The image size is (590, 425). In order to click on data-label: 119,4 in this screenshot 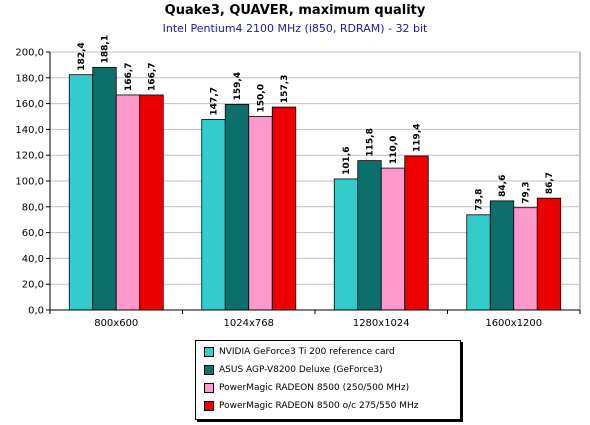, I will do `click(418, 138)`.